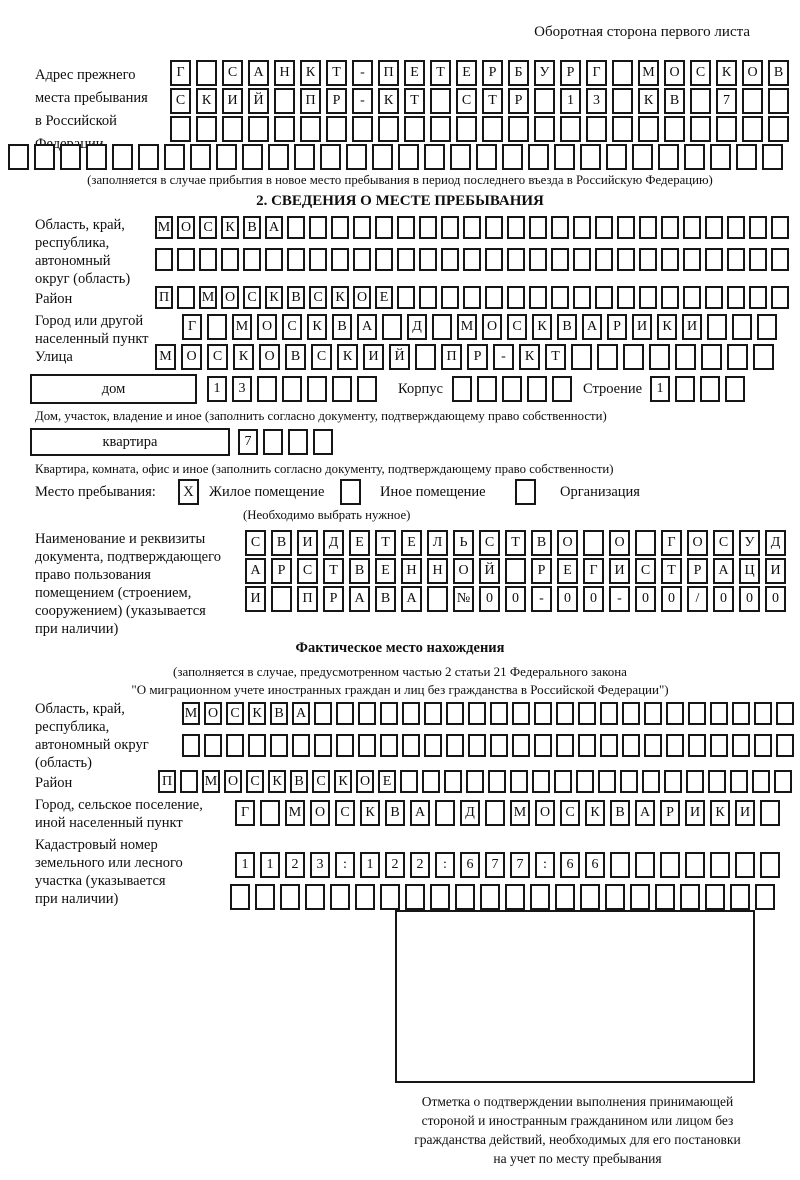  What do you see at coordinates (295, 813) in the screenshot?
I see `char-cell: М` at bounding box center [295, 813].